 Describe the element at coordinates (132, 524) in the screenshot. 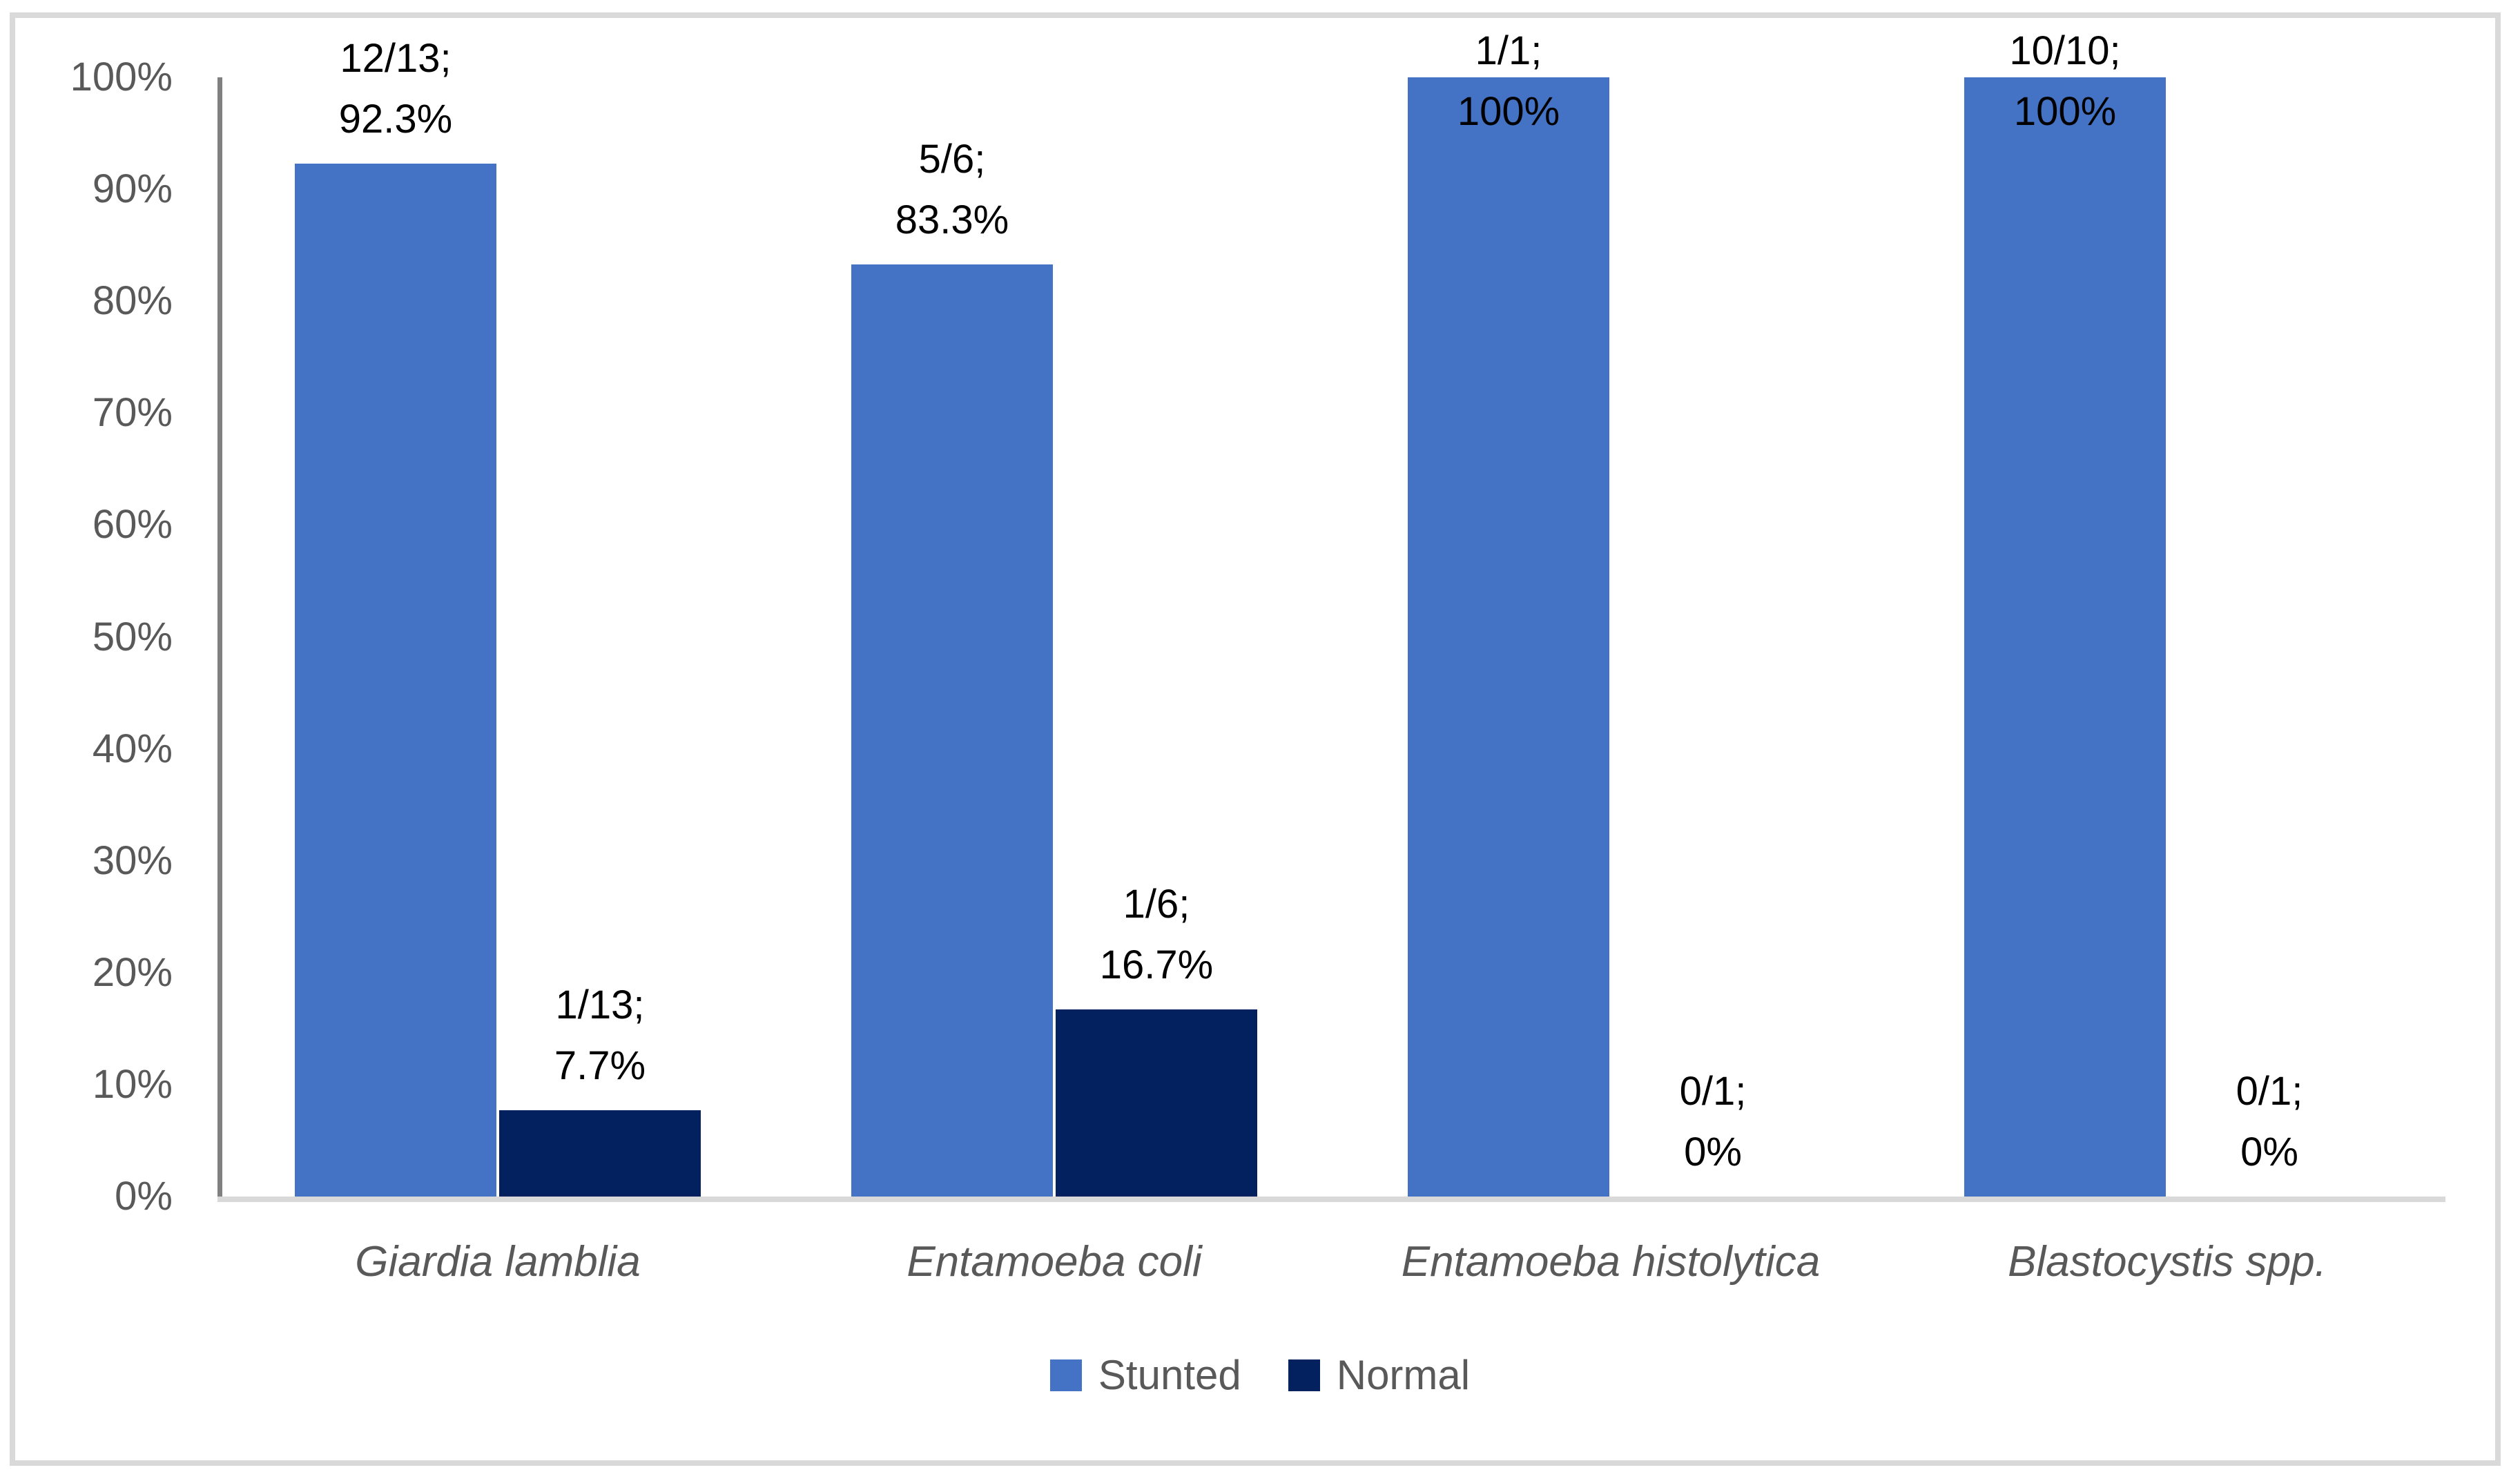

I see `y-axis-tick-label-60: 60%` at that location.